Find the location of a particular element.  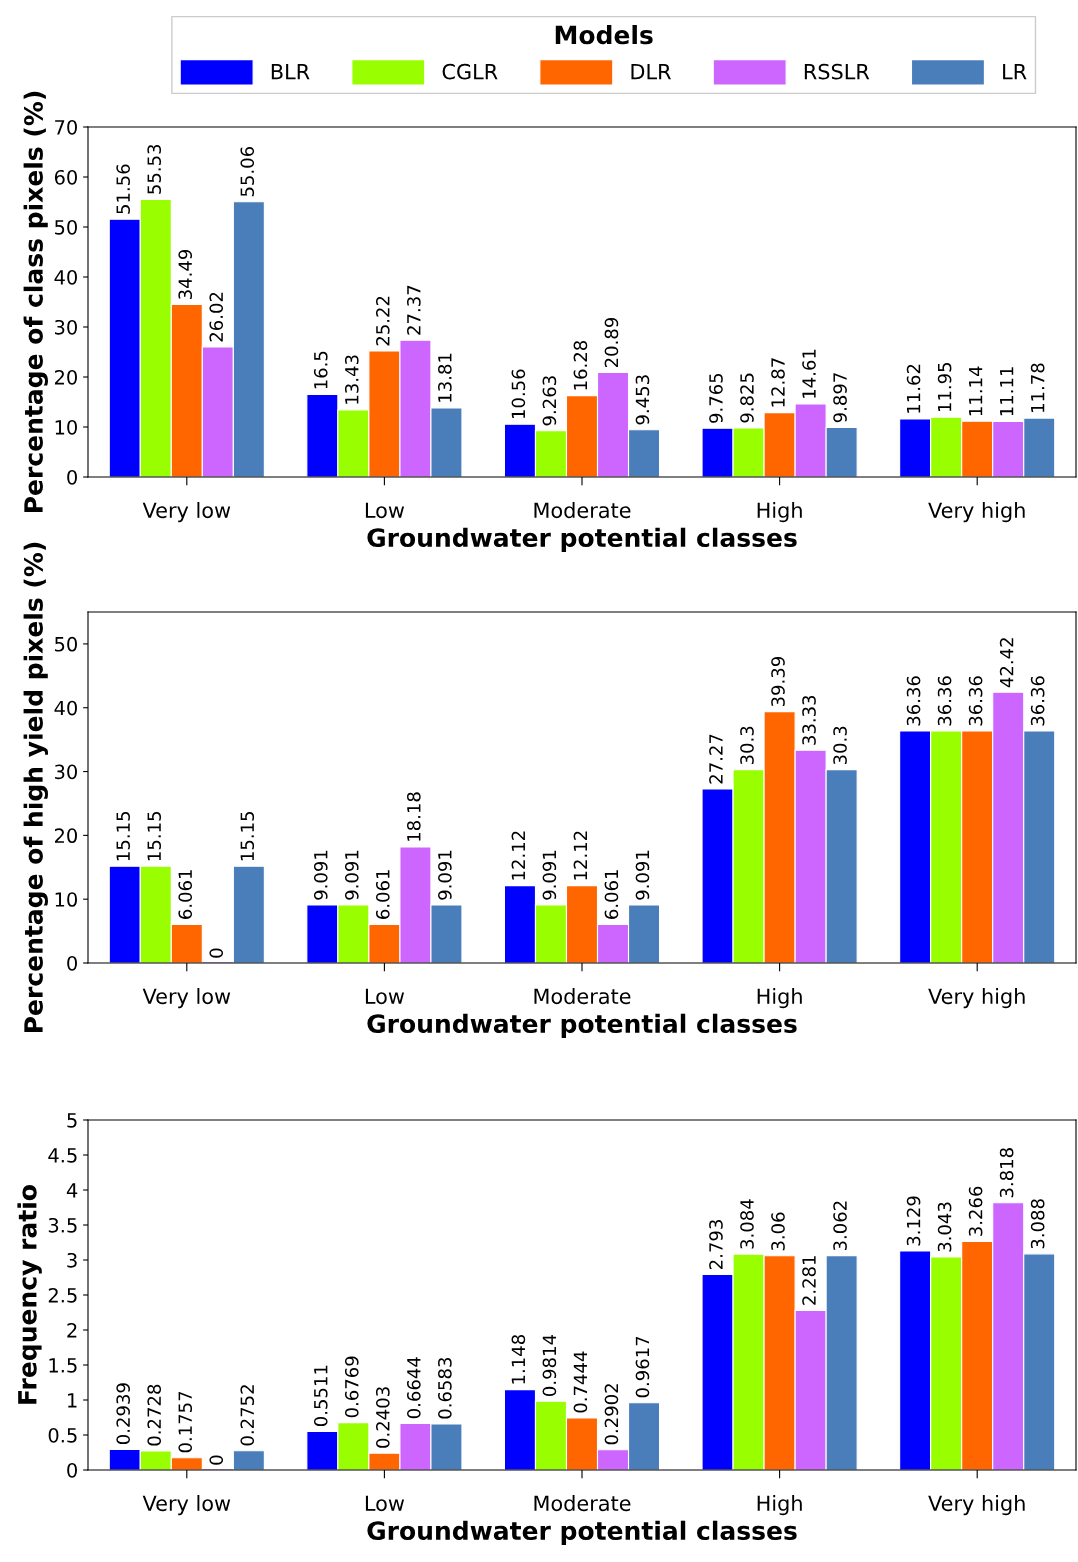

legend-label: BLR is located at coordinates (290, 72).